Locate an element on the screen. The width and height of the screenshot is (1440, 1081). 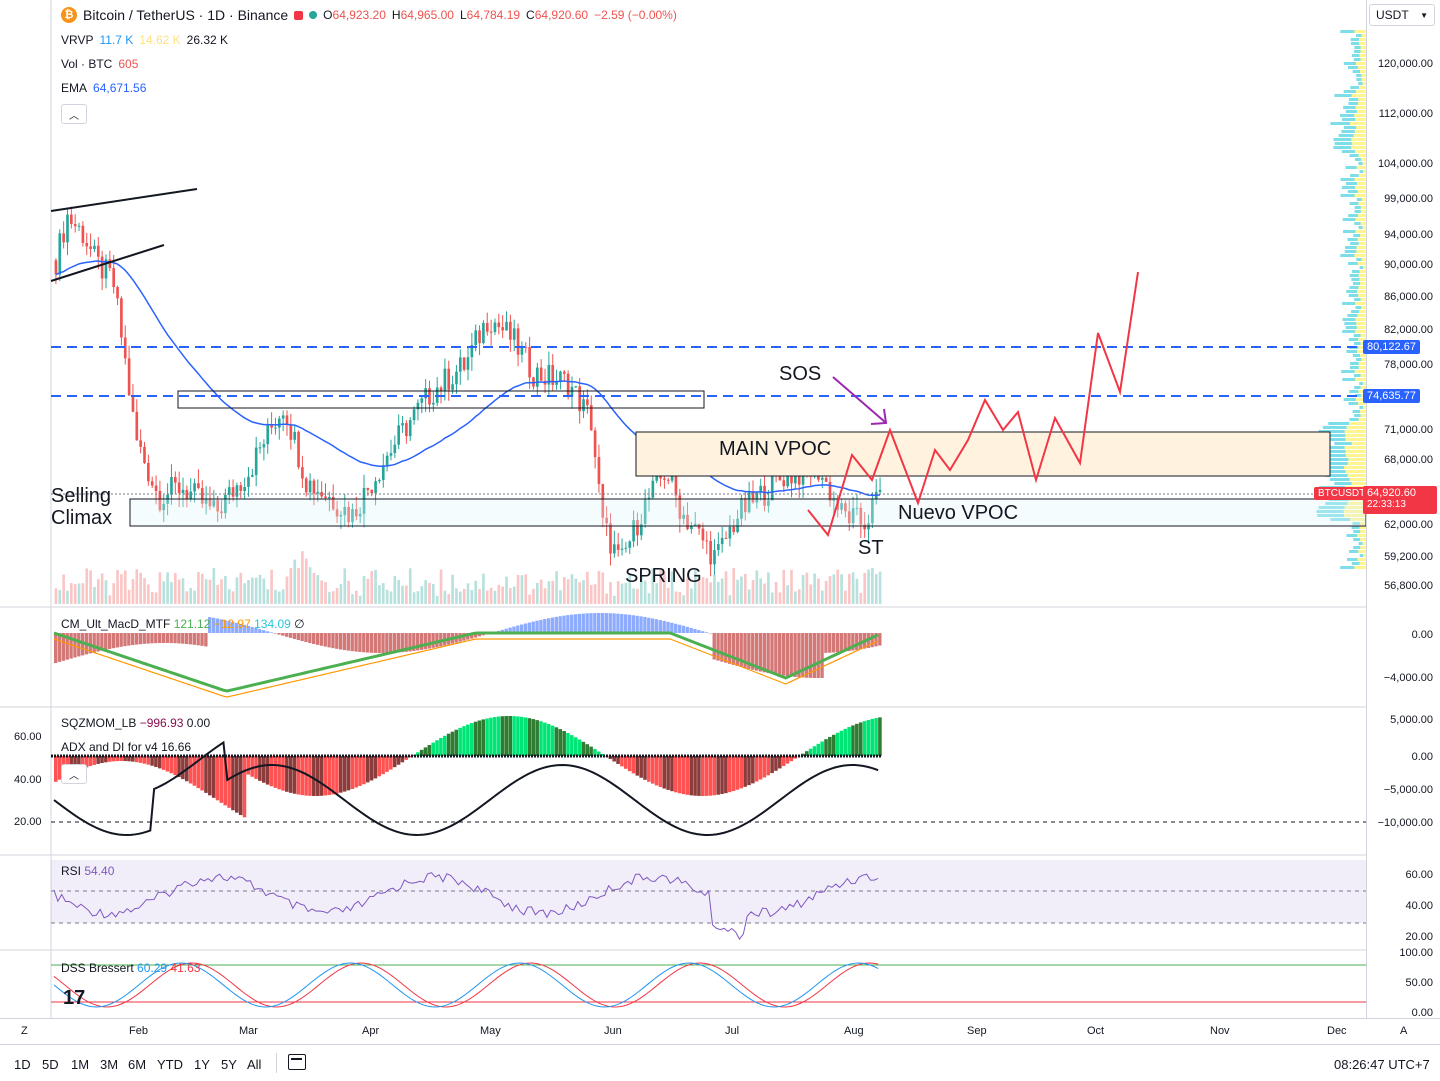
vrvp-name: VRVP is located at coordinates (77, 40).